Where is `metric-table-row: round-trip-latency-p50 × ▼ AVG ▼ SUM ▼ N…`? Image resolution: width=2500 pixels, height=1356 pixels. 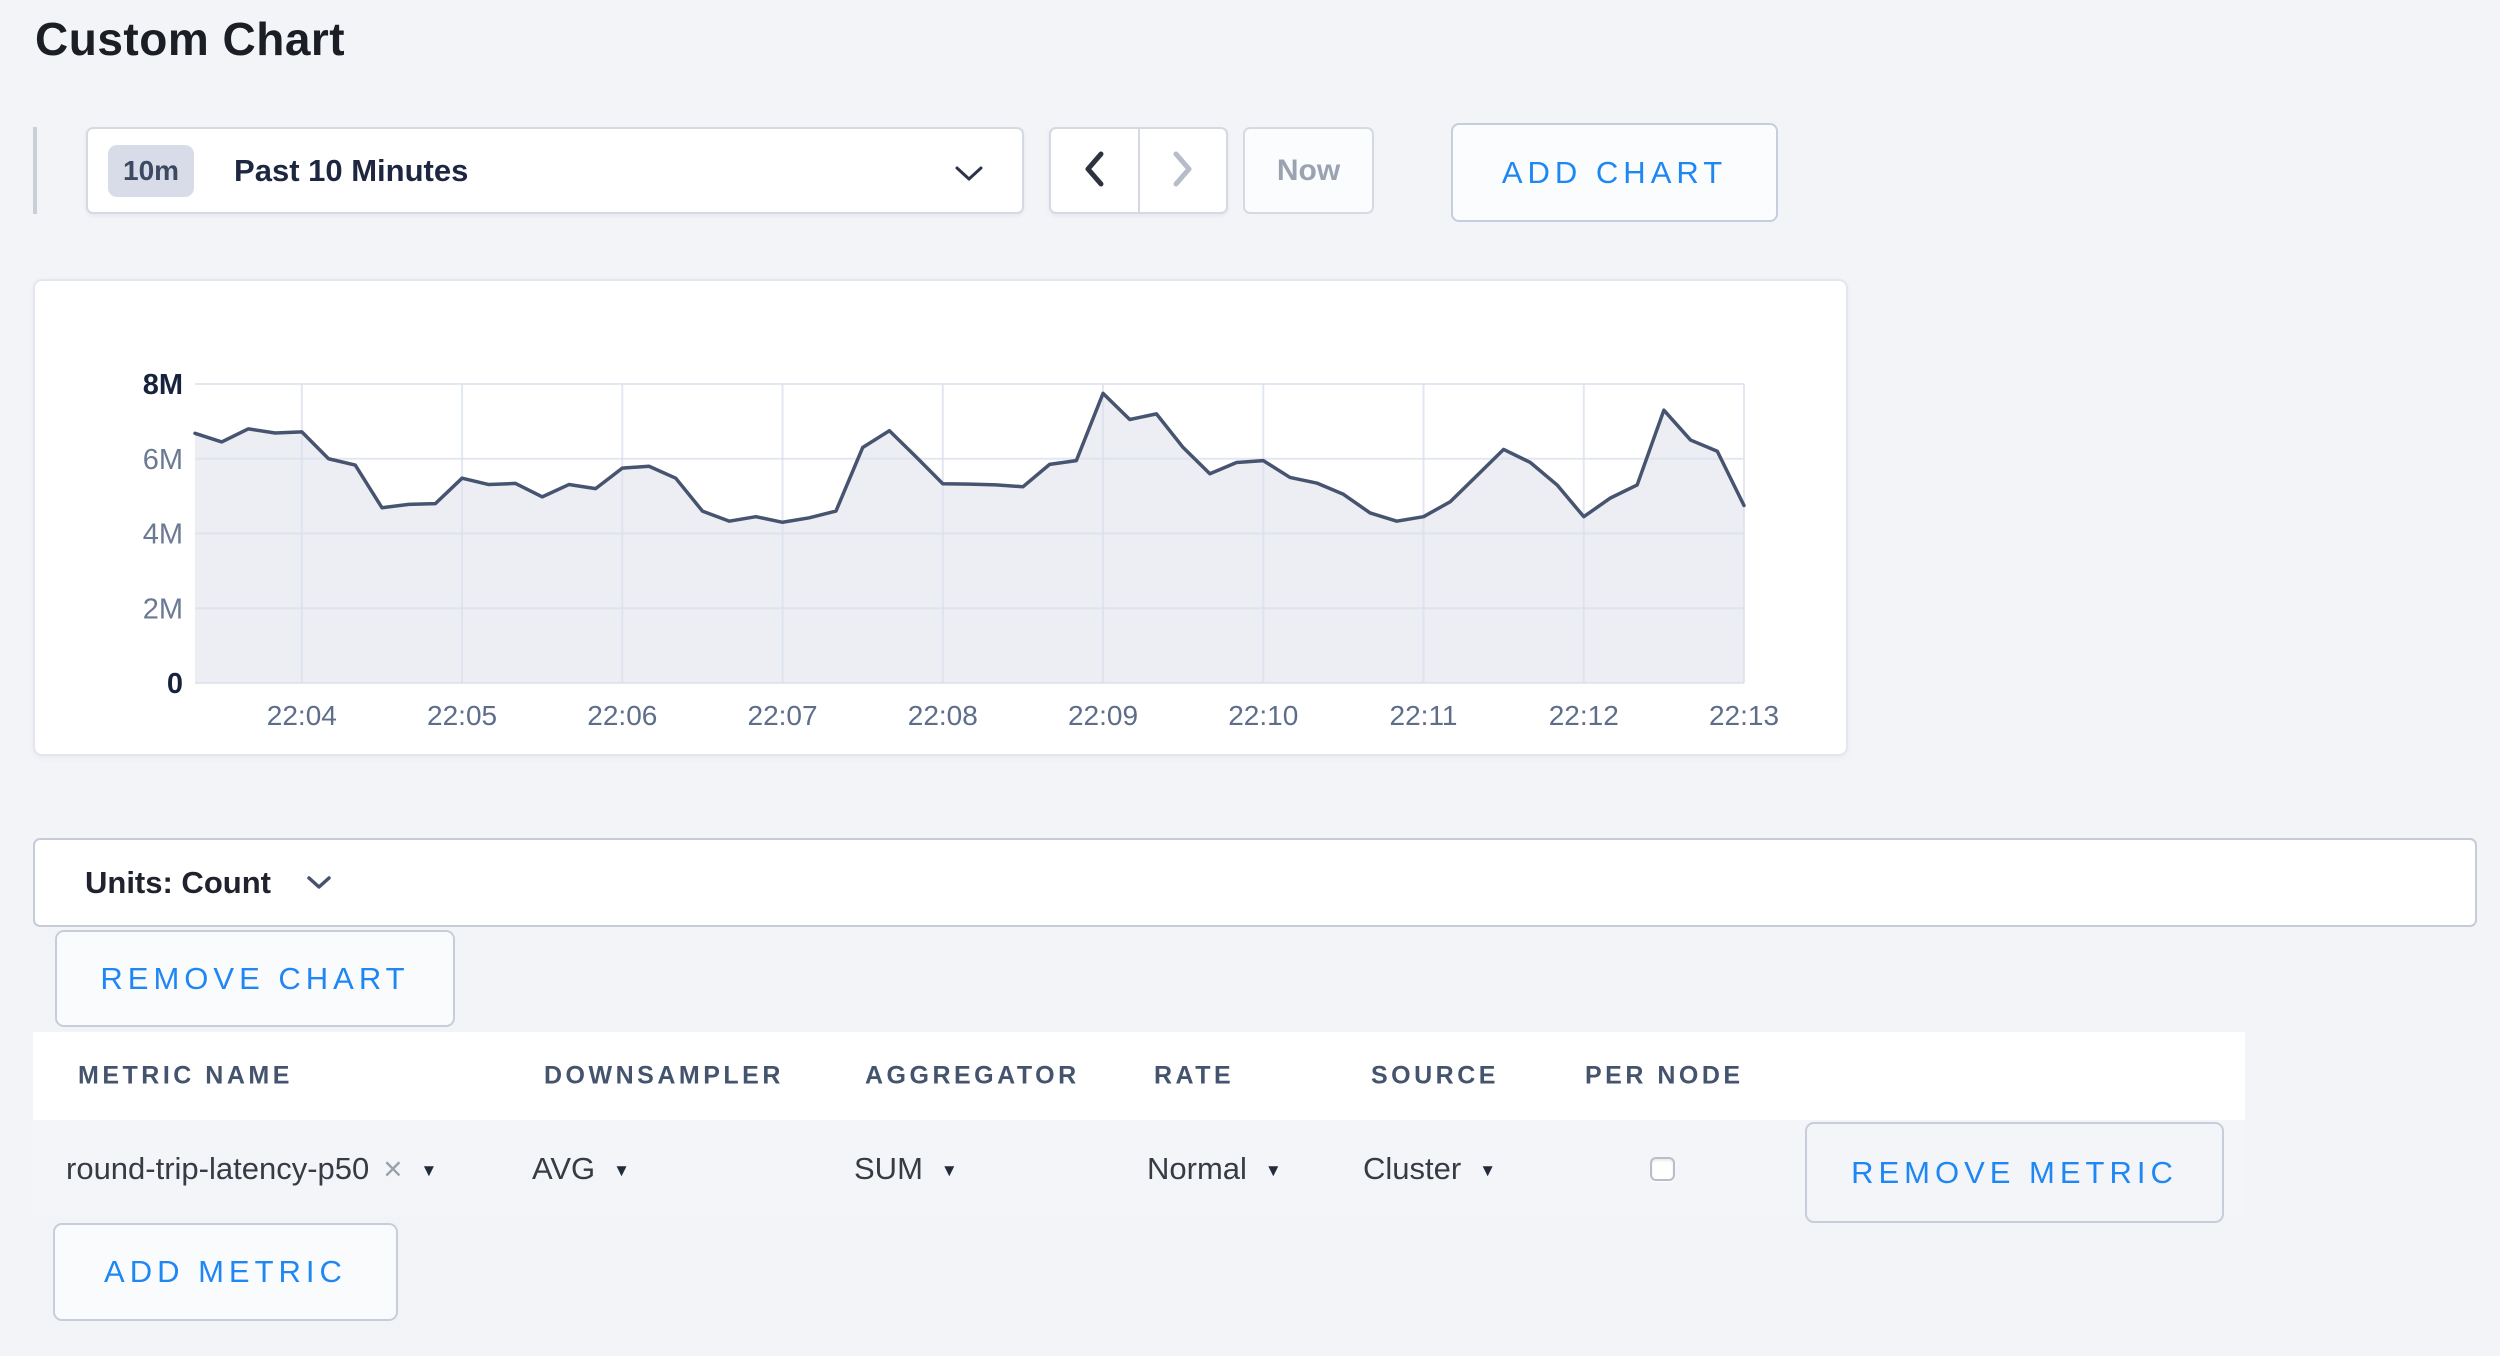 metric-table-row: round-trip-latency-p50 × ▼ AVG ▼ SUM ▼ N… is located at coordinates (1139, 1168).